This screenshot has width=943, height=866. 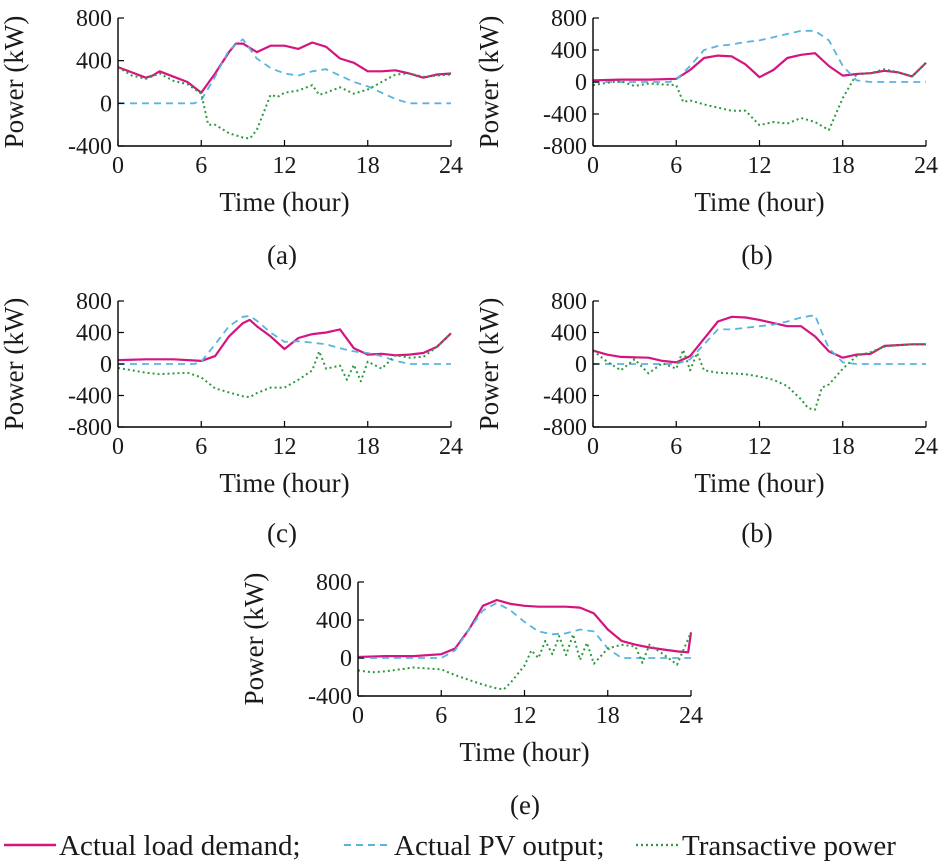 What do you see at coordinates (282, 533) in the screenshot?
I see `panel-label: (c)` at bounding box center [282, 533].